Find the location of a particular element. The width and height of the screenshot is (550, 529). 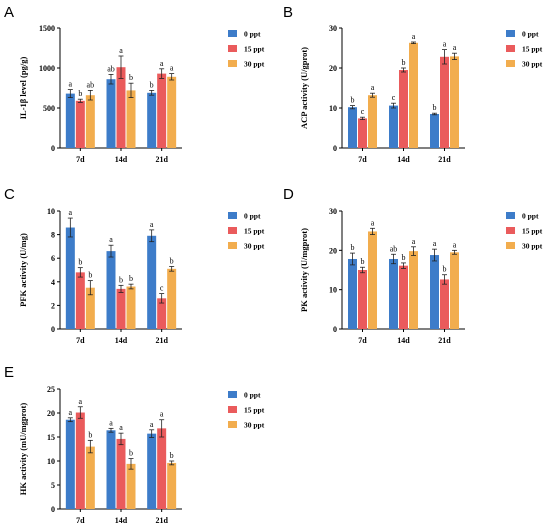

y-tick-label: 8 is located at coordinates (53, 235).